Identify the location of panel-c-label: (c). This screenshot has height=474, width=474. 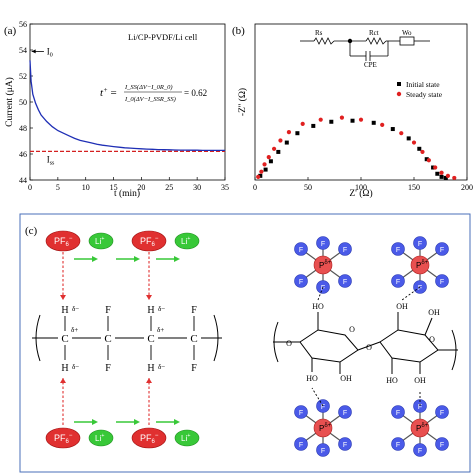
(31, 231).